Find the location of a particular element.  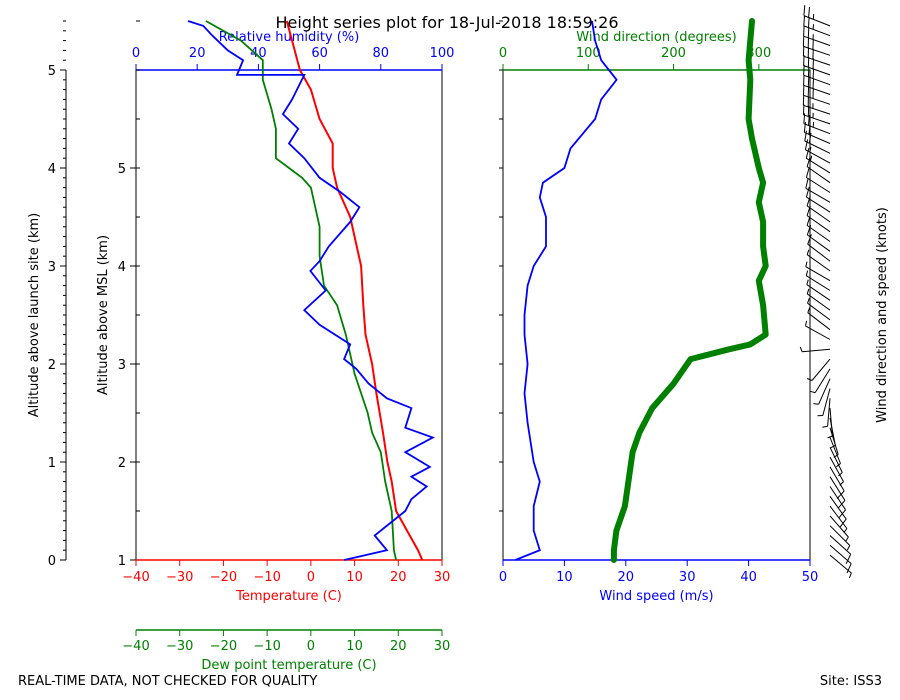

wspd-tick-label: 20 is located at coordinates (626, 577).